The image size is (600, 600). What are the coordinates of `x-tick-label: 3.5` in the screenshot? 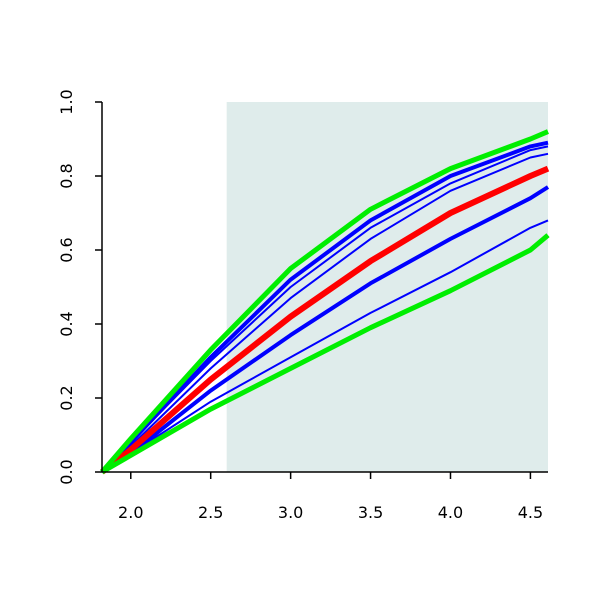 It's located at (370, 512).